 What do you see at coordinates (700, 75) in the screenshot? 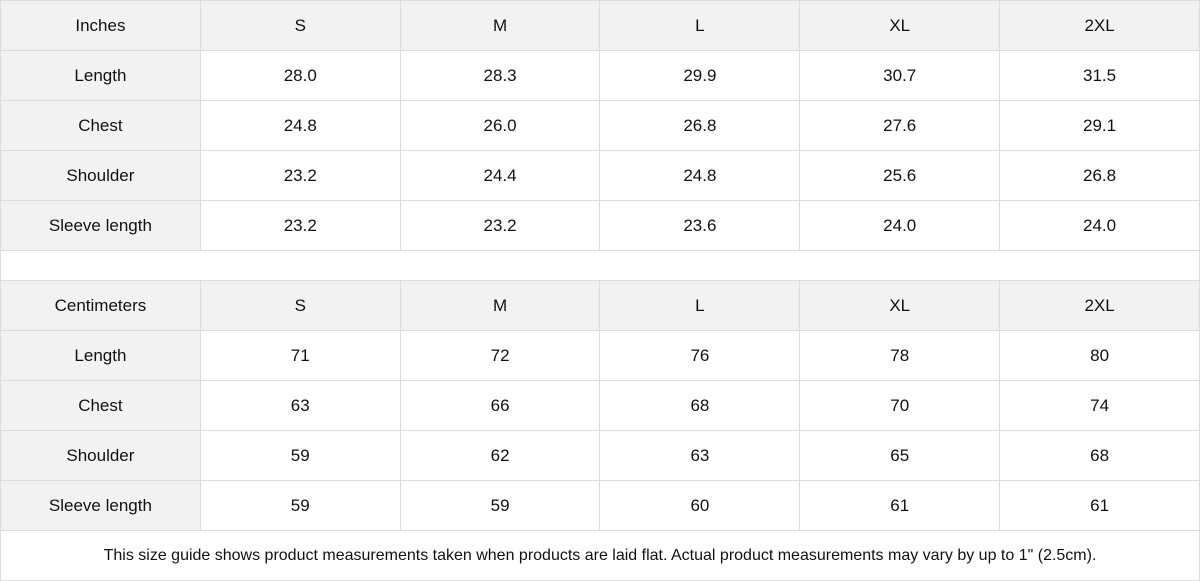
I see `measurement-value: 29.9` at bounding box center [700, 75].